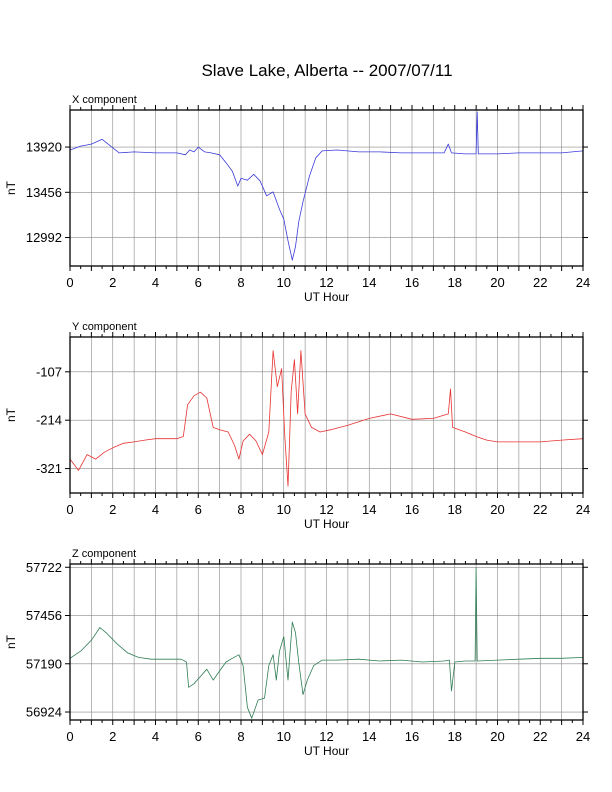 The width and height of the screenshot is (612, 792). Describe the element at coordinates (44, 147) in the screenshot. I see `y-tick-label: 13920` at that location.